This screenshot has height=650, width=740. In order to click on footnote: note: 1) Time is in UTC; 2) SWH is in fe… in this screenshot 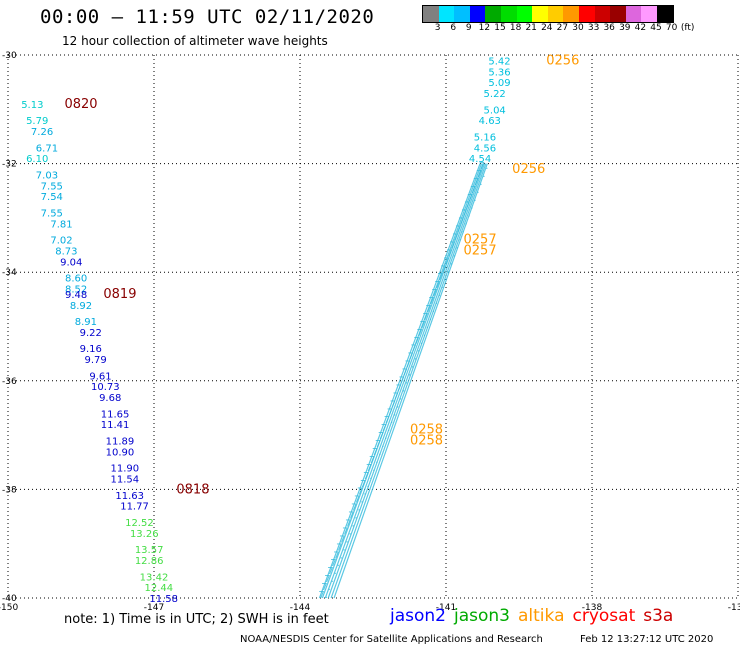, I will do `click(196, 619)`.